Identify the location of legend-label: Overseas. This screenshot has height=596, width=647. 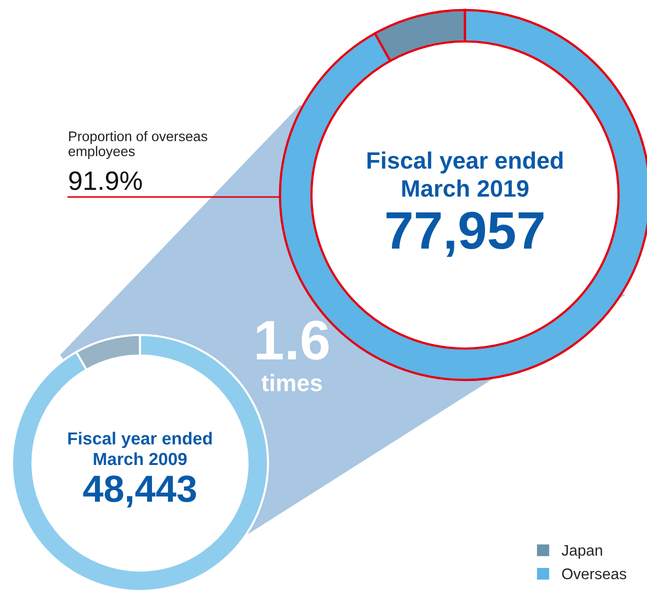
(594, 574).